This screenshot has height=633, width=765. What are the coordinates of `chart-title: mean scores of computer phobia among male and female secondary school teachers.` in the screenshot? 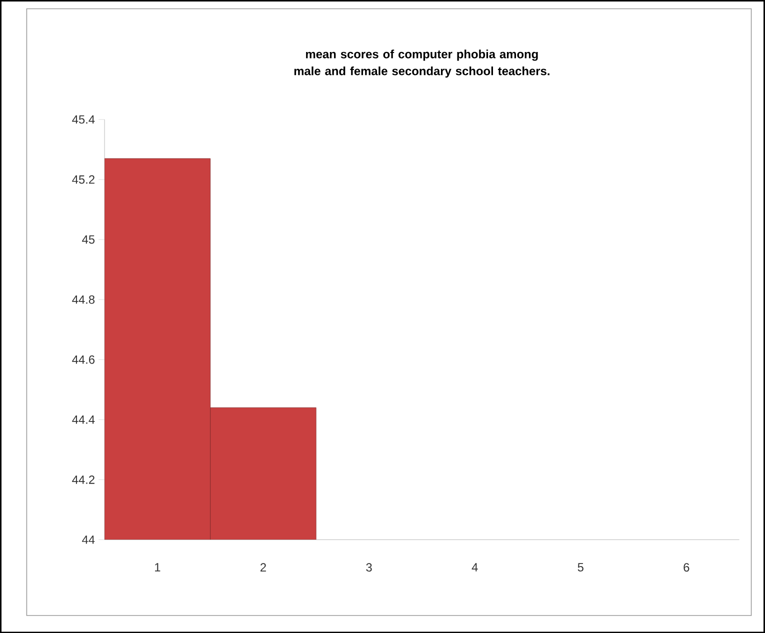 It's located at (422, 63).